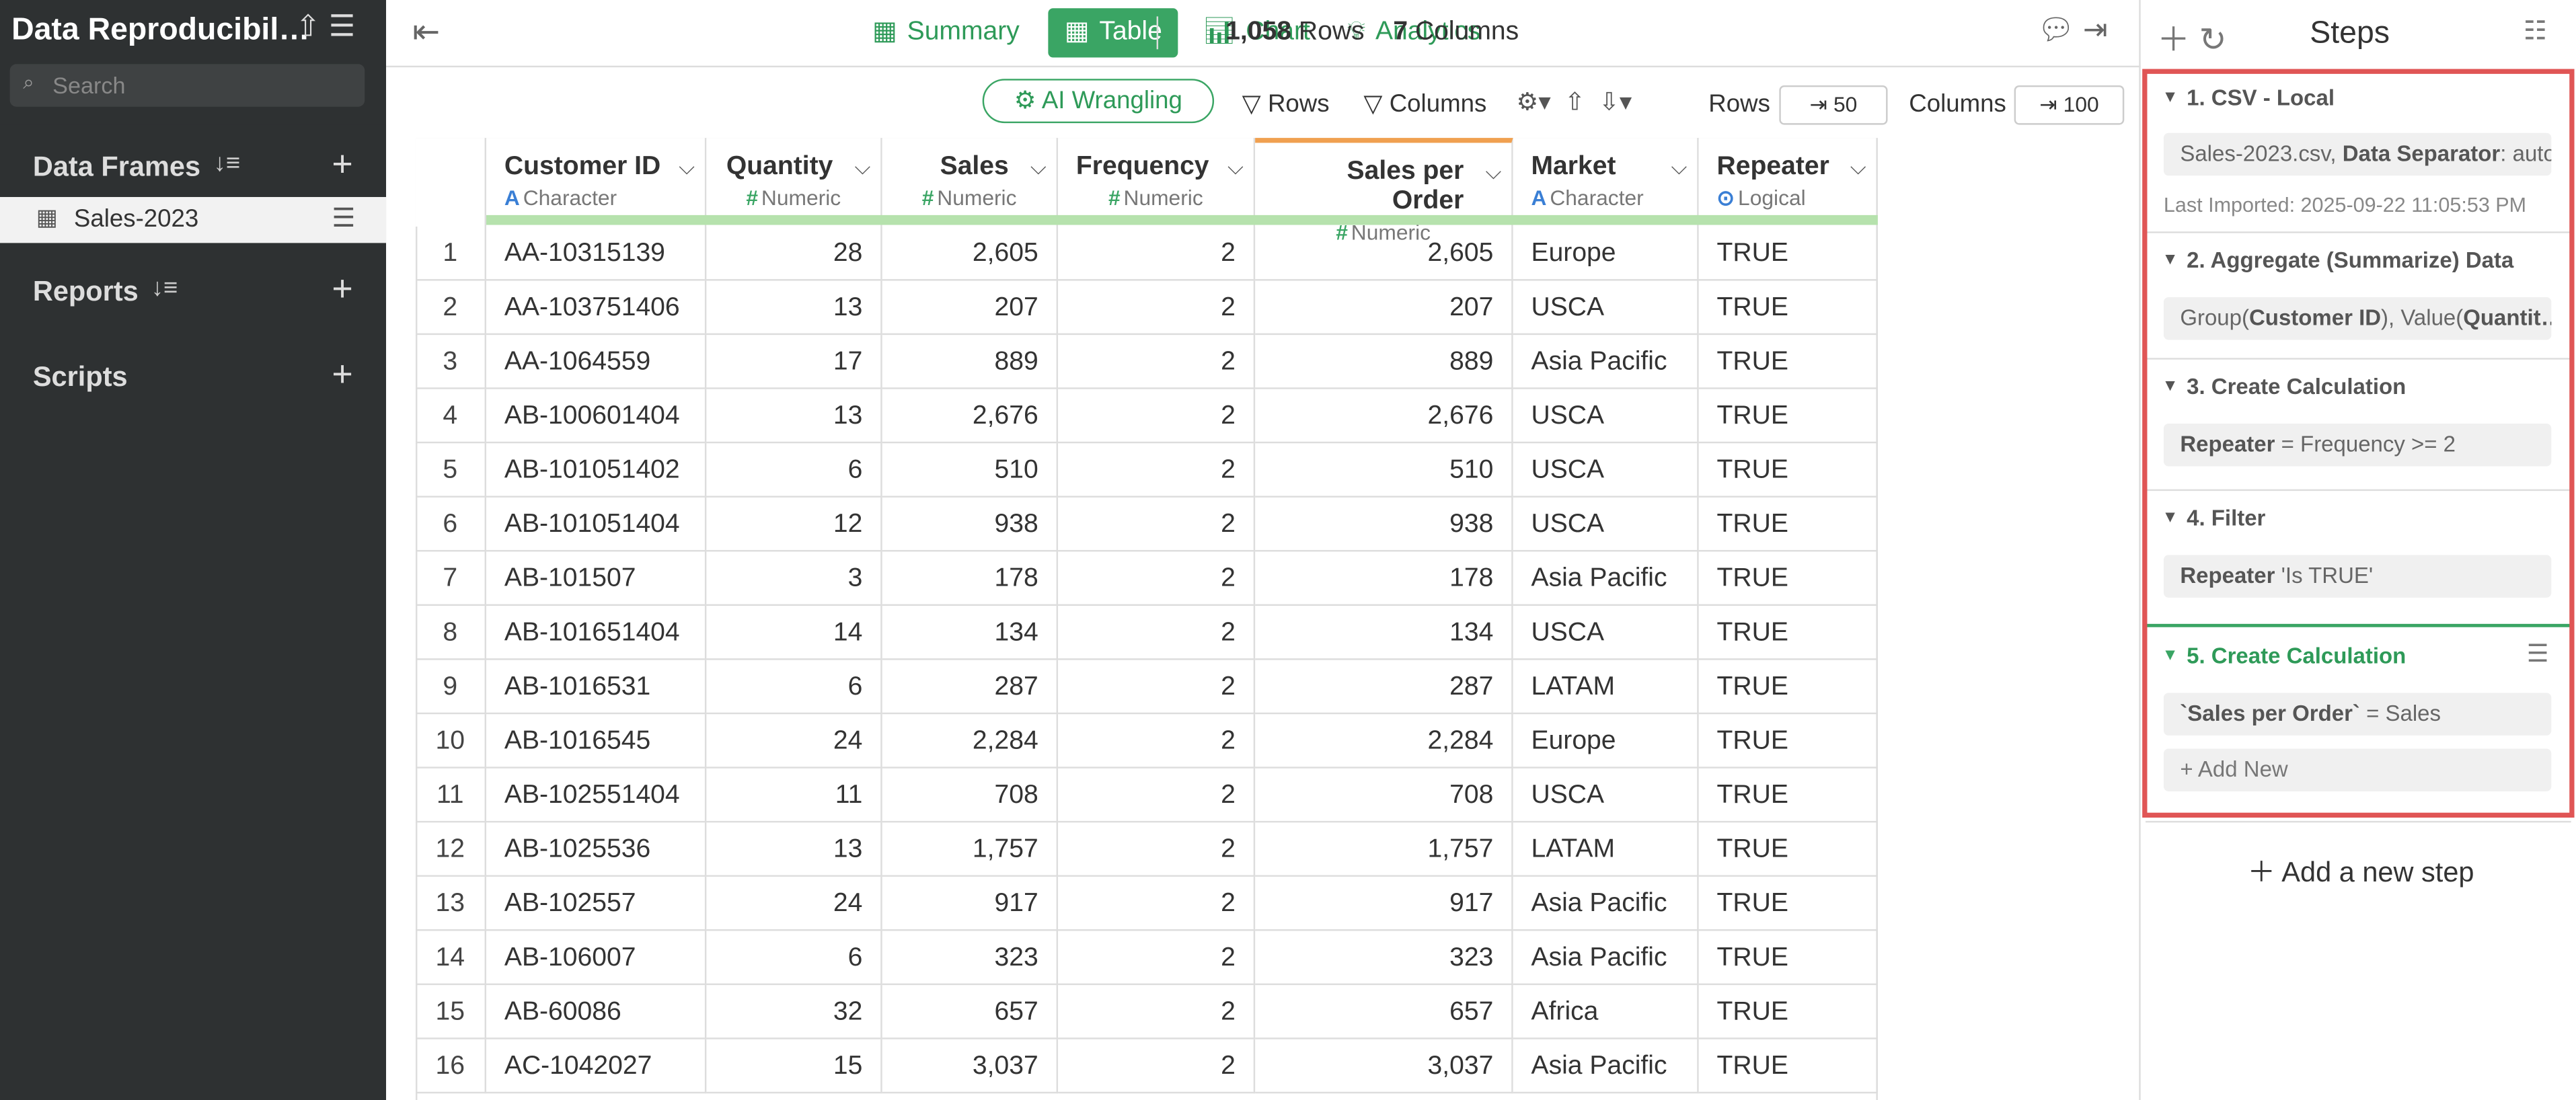 This screenshot has width=2576, height=1100. I want to click on cell: AB-101051402, so click(596, 470).